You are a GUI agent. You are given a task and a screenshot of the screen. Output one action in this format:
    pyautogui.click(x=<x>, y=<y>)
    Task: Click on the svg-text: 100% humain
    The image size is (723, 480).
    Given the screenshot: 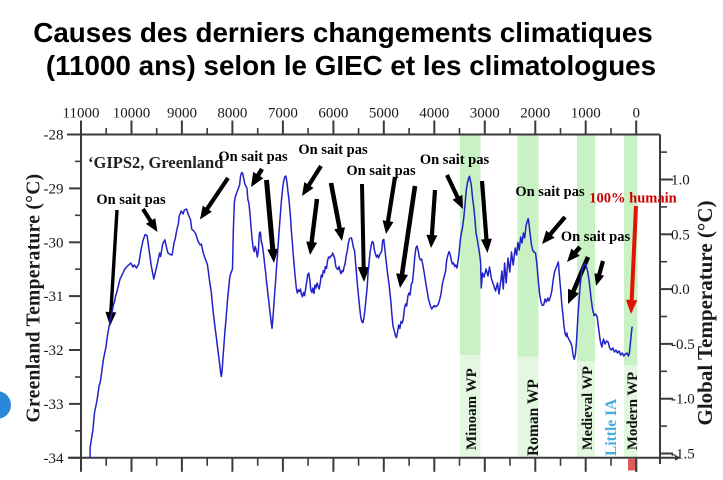 What is the action you would take?
    pyautogui.click(x=632, y=199)
    